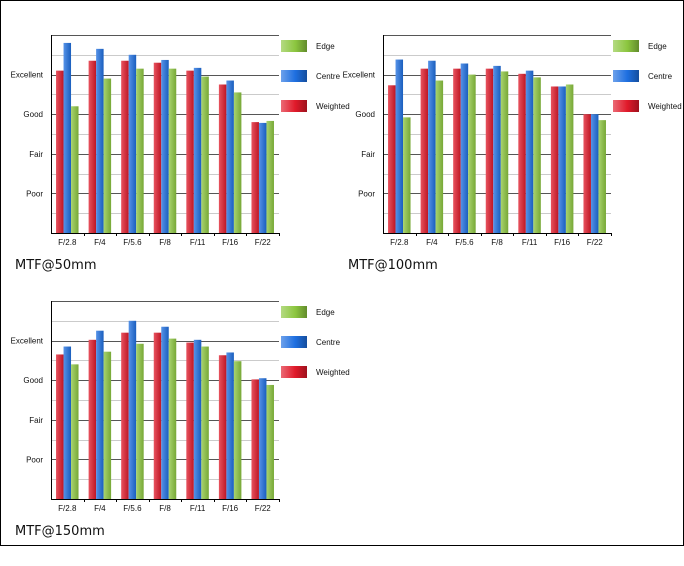 Image resolution: width=684 pixels, height=566 pixels. What do you see at coordinates (368, 154) in the screenshot?
I see `y-tick-label: Fair` at bounding box center [368, 154].